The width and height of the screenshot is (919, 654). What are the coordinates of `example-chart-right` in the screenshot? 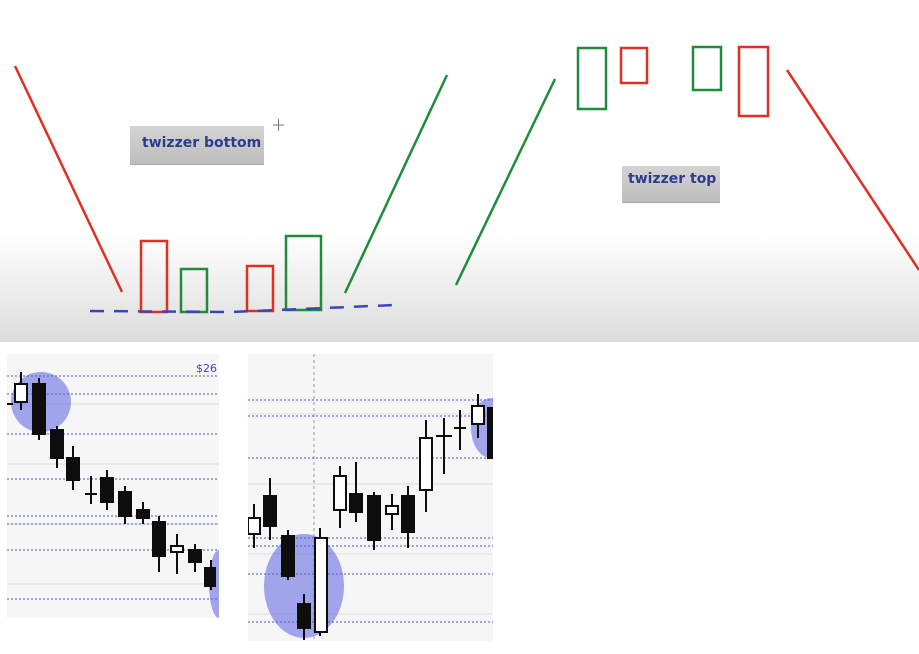 It's located at (379, 497).